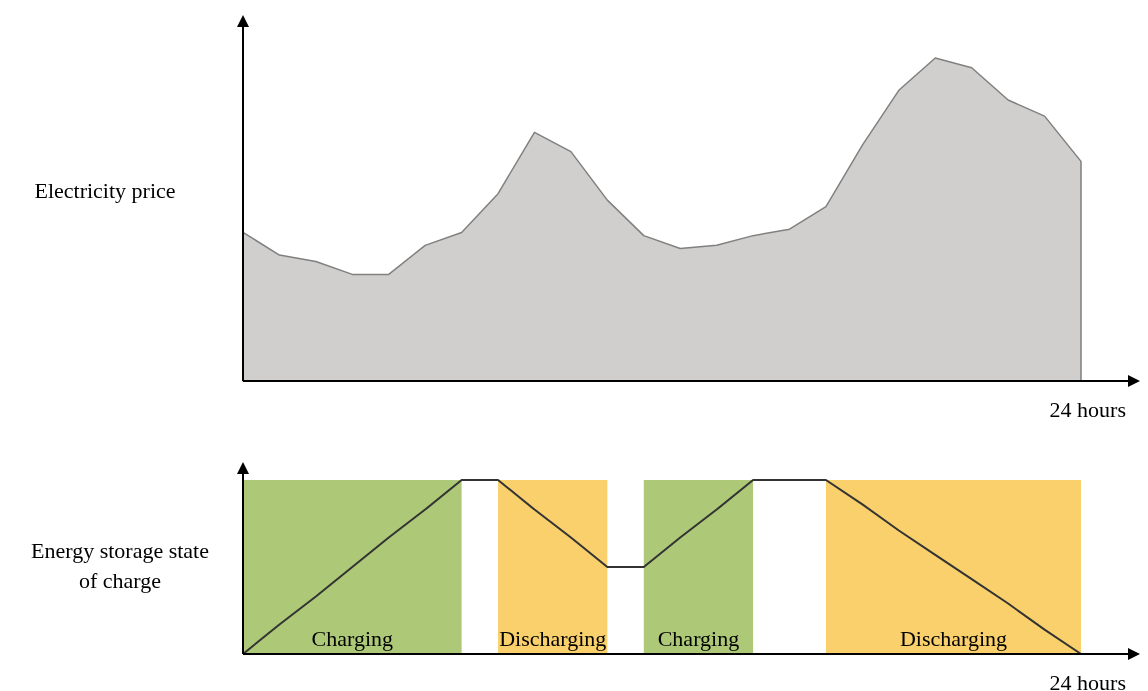  What do you see at coordinates (105, 190) in the screenshot?
I see `y-axis-title: Electricity price` at bounding box center [105, 190].